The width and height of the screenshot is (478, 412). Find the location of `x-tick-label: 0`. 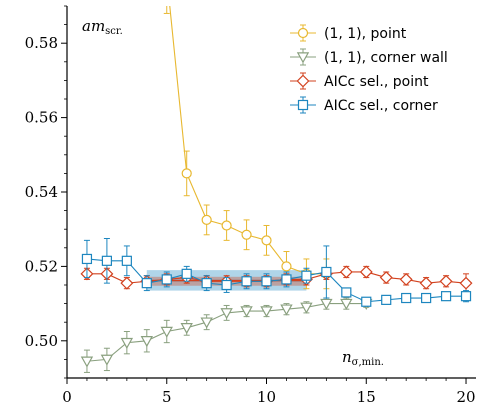

x-tick-label: 0 is located at coordinates (67, 397).